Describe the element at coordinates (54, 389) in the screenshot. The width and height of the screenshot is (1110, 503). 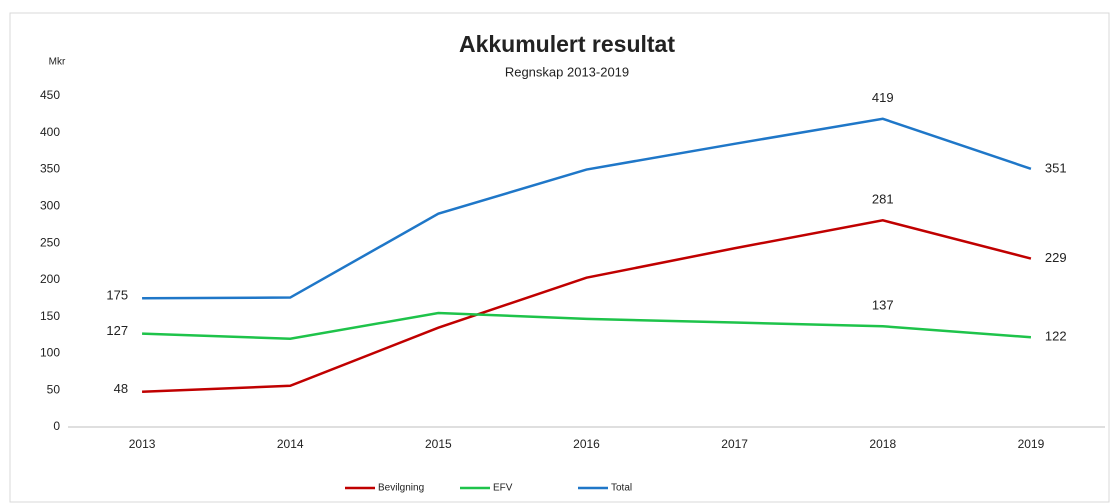
I see `y-tick-label: 50` at that location.